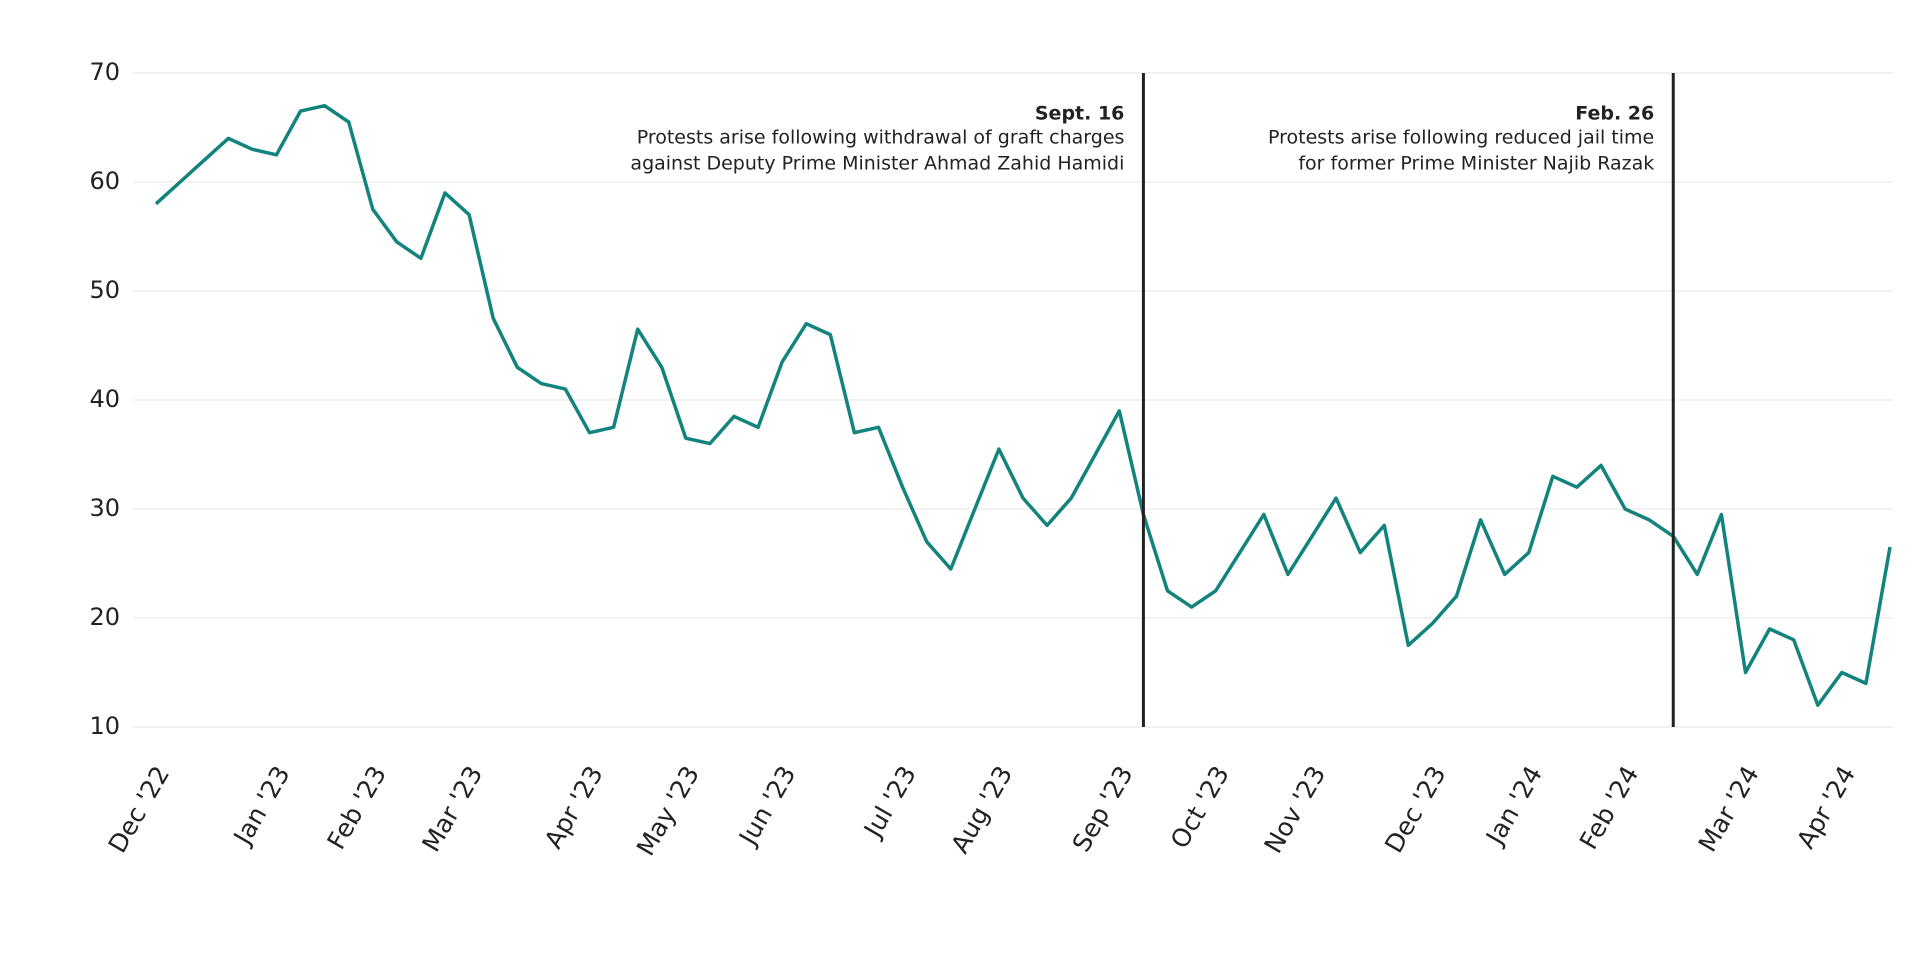  What do you see at coordinates (1294, 809) in the screenshot?
I see `x-tick-label: Nov '23` at bounding box center [1294, 809].